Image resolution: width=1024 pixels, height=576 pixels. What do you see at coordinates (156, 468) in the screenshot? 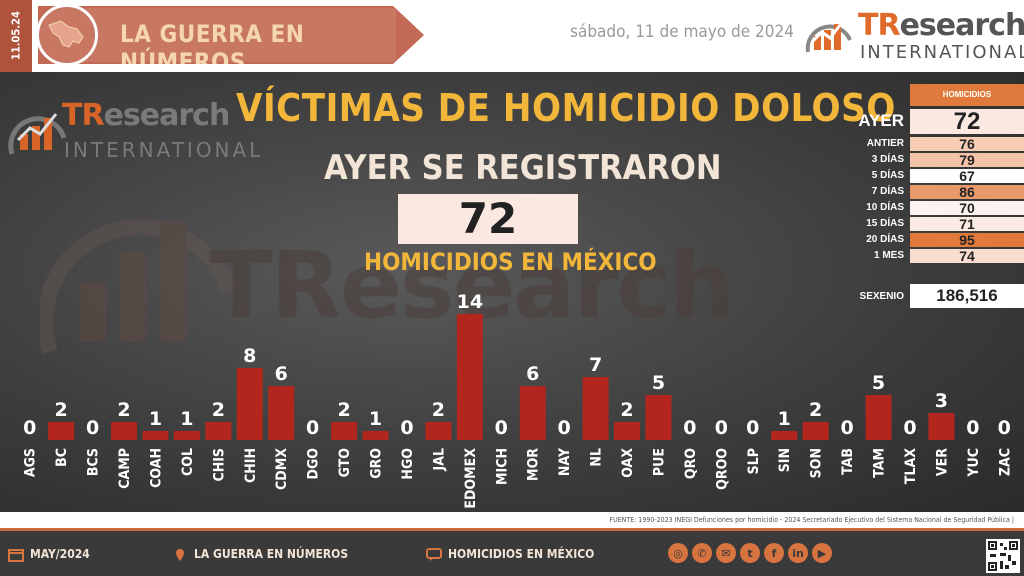
I see `tick-label: COAH` at bounding box center [156, 468].